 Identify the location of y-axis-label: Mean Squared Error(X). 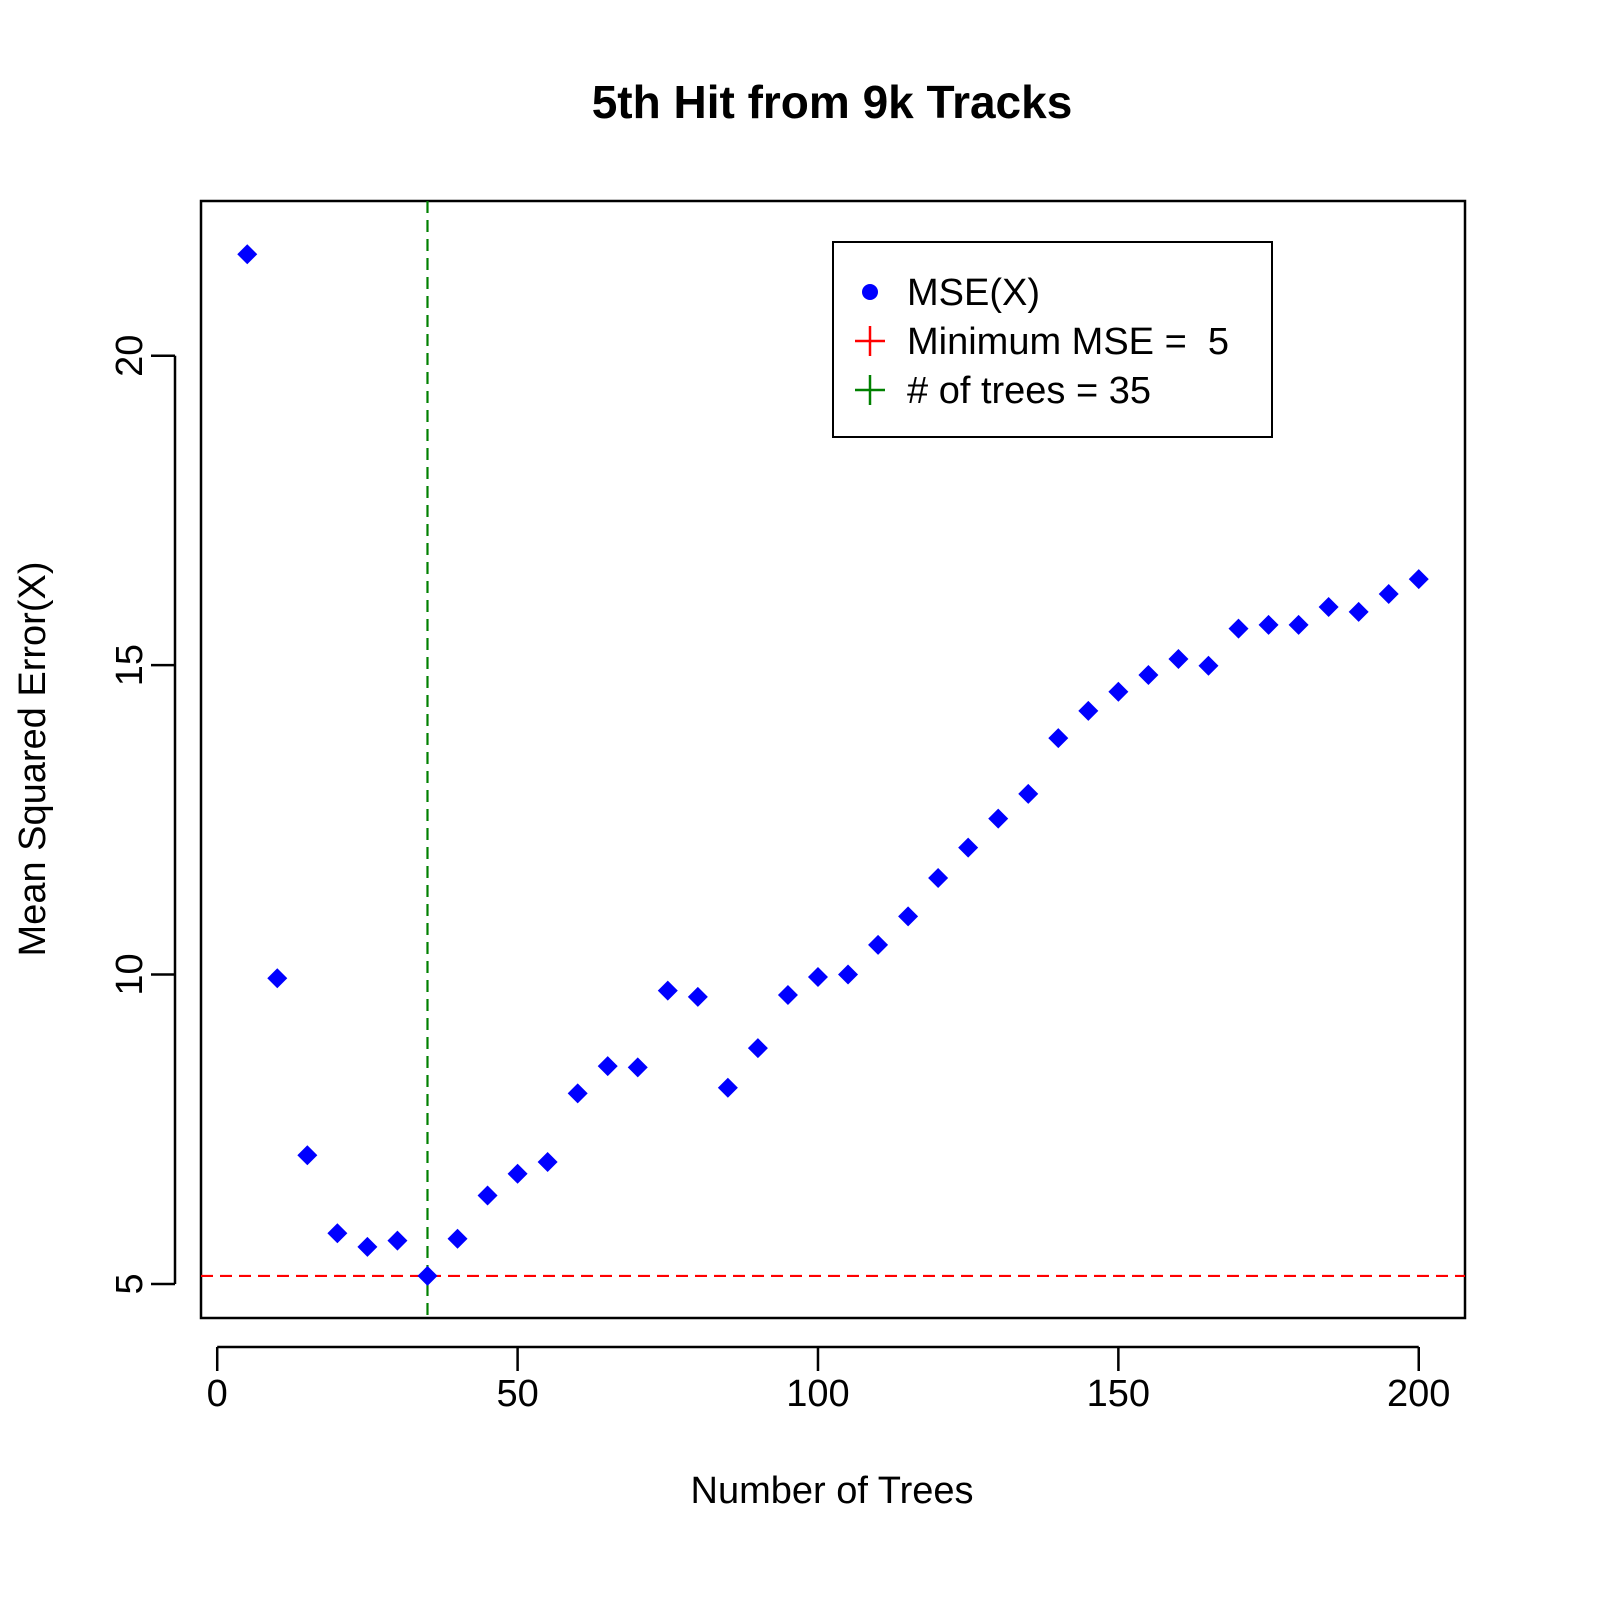
(33, 759).